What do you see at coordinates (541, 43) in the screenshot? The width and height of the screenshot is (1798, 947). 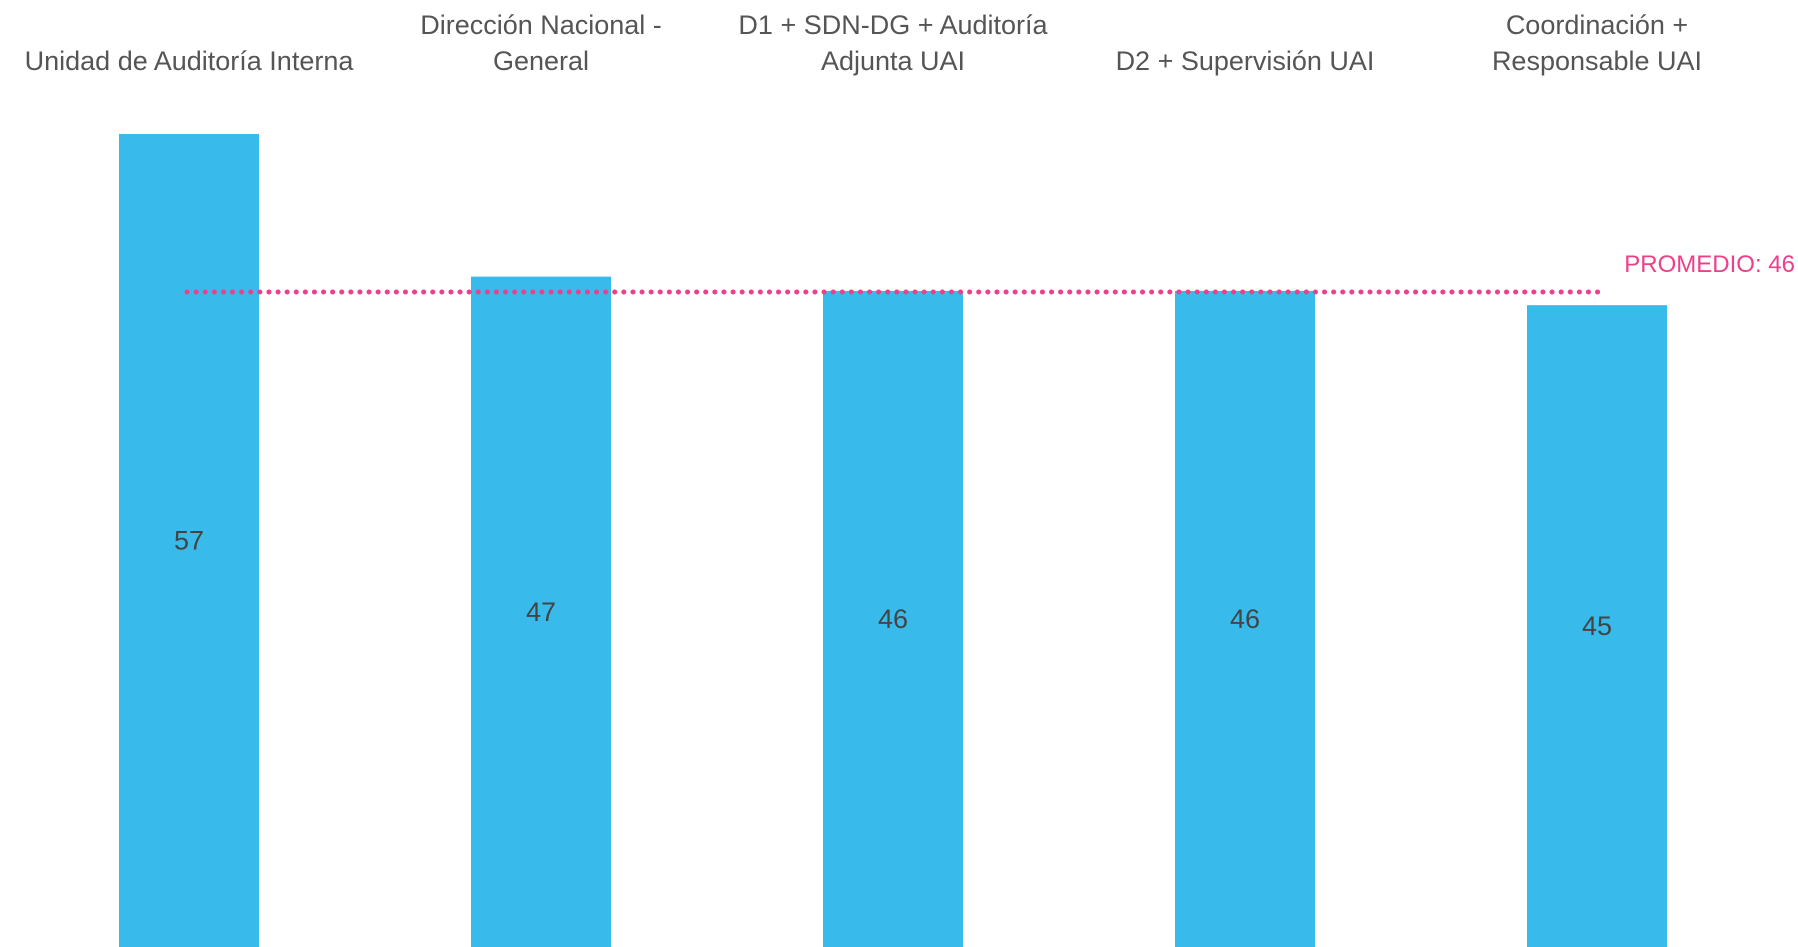 I see `category-label: Dirección Nacional -General` at bounding box center [541, 43].